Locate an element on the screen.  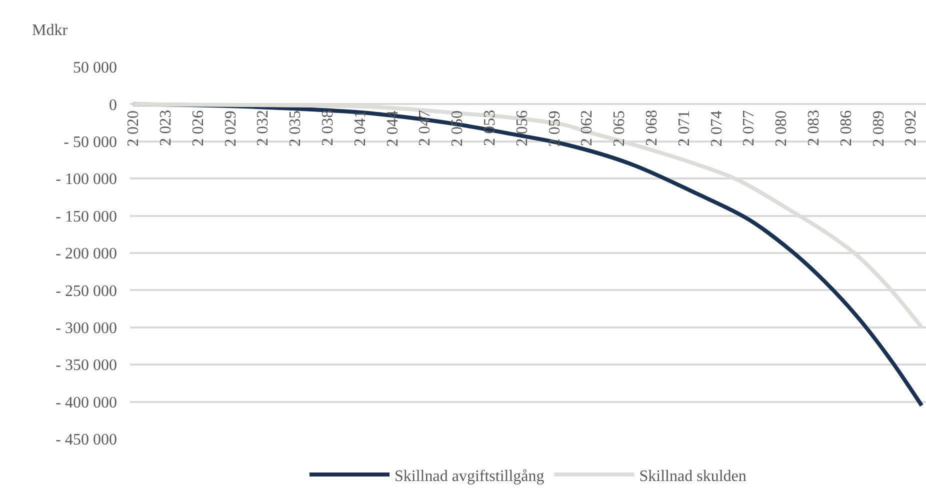
x-tick-label: 2 044 is located at coordinates (393, 128).